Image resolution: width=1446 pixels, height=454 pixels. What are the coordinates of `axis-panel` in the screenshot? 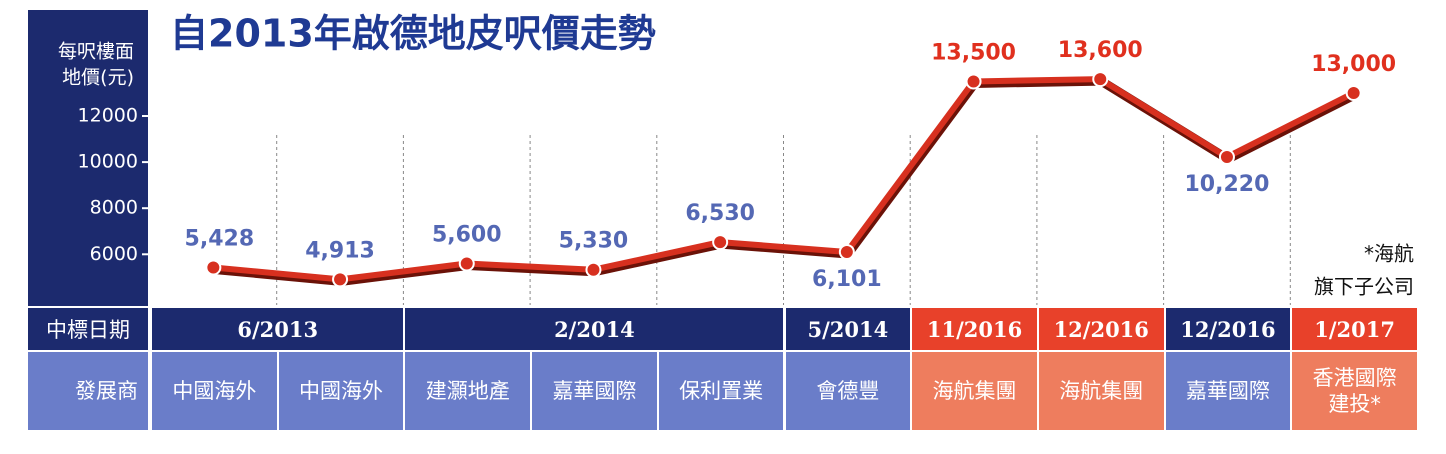 It's located at (88, 158).